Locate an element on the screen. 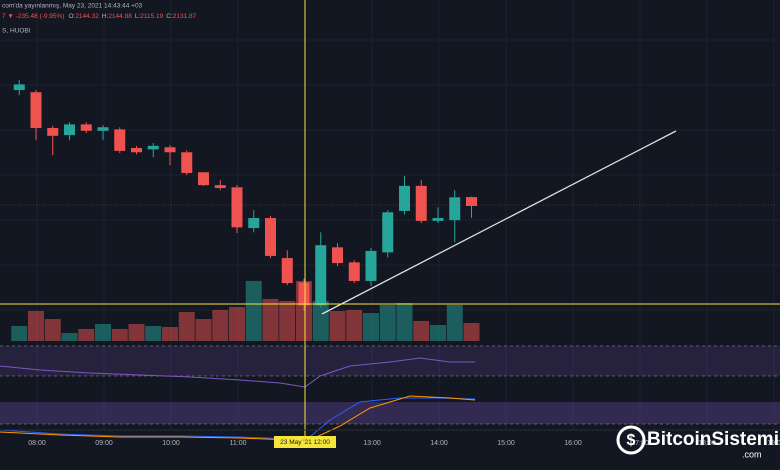  header-field: 2144.32 is located at coordinates (87, 16).